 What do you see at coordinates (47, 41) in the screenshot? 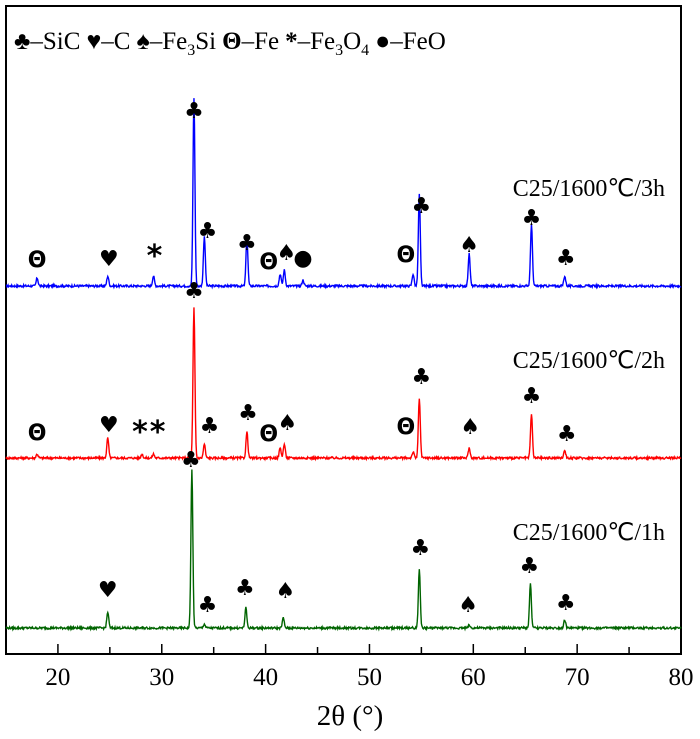
I see `legend-entry: ♣–SiC` at bounding box center [47, 41].